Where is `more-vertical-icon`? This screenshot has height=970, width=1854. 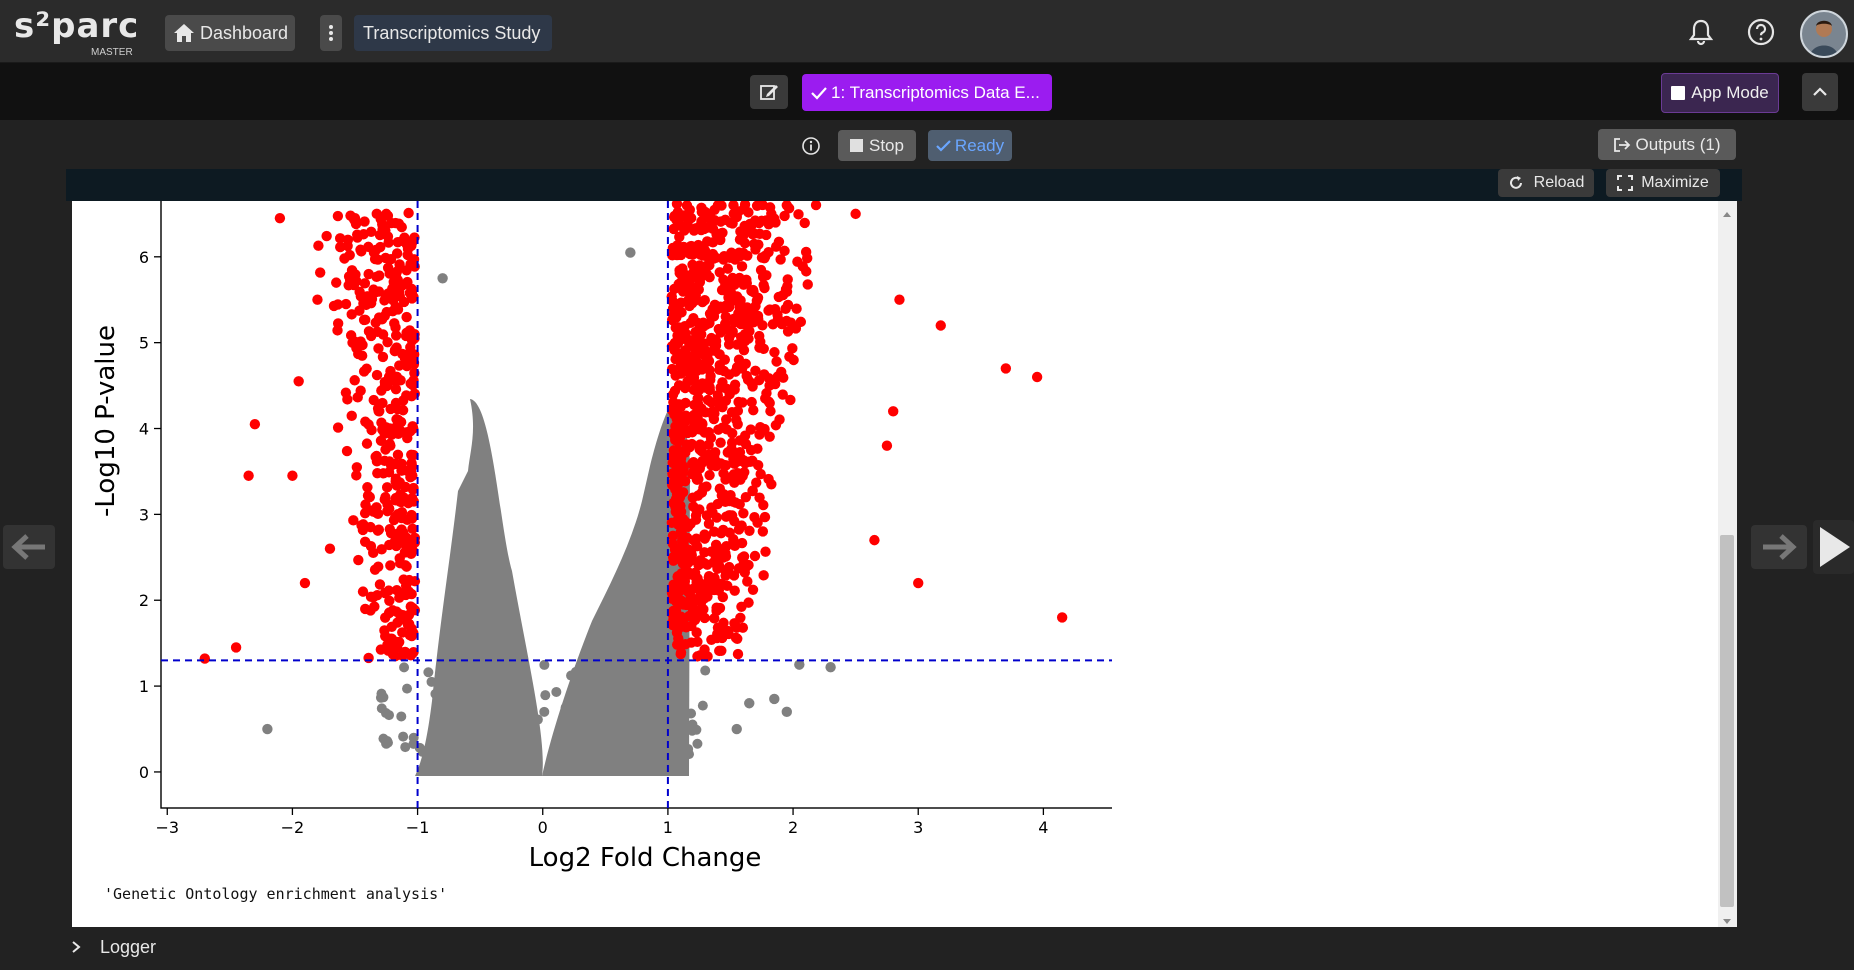
more-vertical-icon is located at coordinates (331, 33).